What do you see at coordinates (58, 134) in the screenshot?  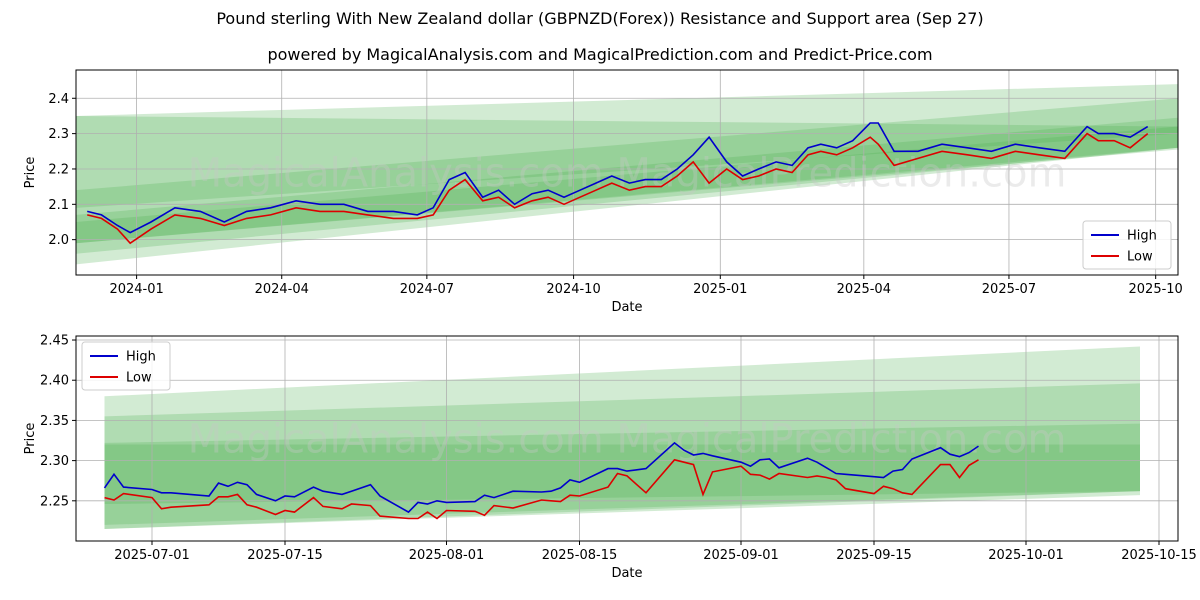 I see `y-tick-label: 2.3` at bounding box center [58, 134].